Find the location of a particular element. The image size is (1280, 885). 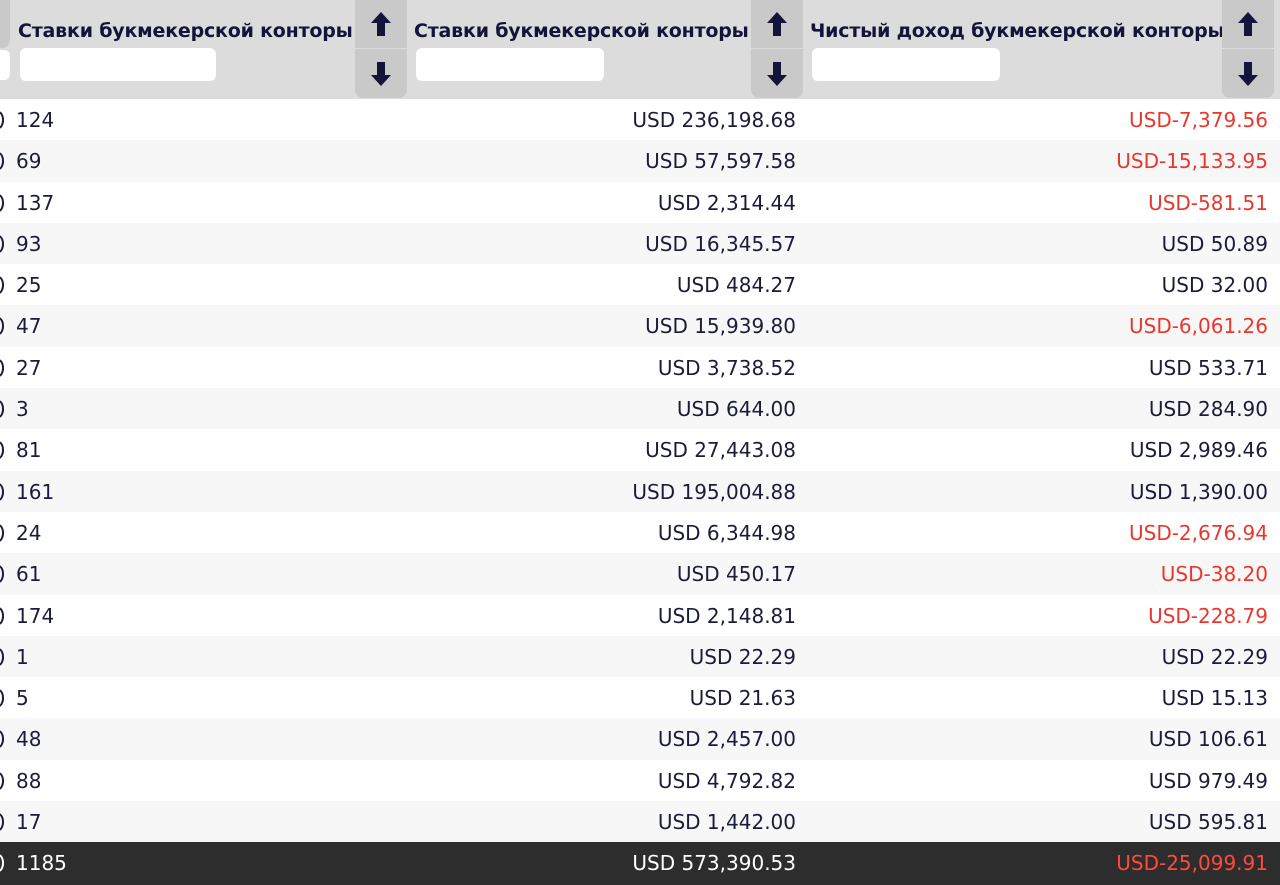

table-row: 93 USD 16,345.57 USD 50.89 is located at coordinates (640, 243).